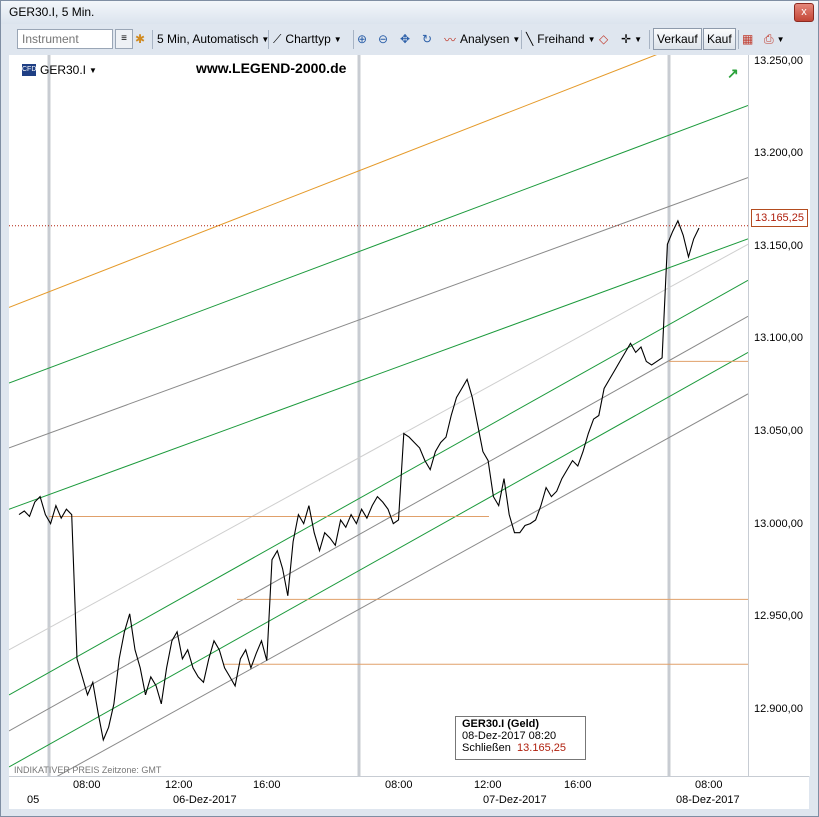  I want to click on y-tick-label: 12.900,00, so click(778, 709).